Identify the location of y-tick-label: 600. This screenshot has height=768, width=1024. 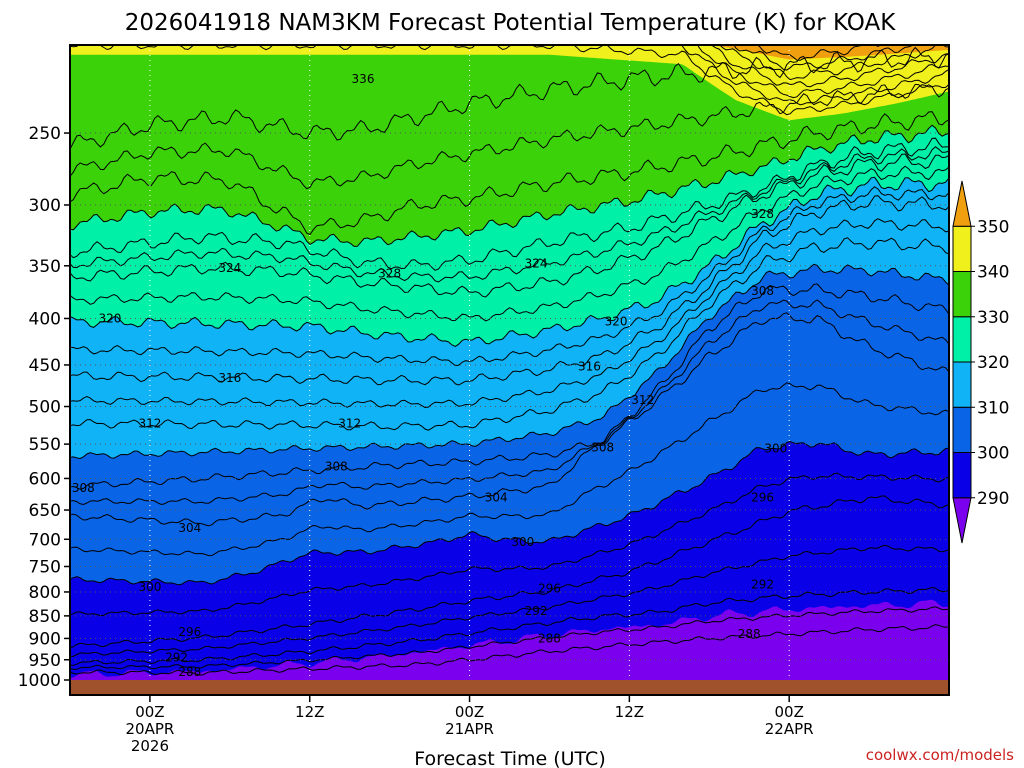
(45, 479).